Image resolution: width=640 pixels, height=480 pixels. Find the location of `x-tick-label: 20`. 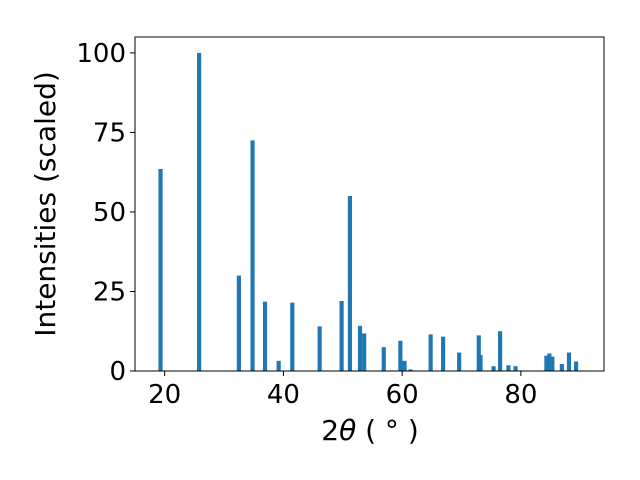

x-tick-label: 20 is located at coordinates (164, 395).